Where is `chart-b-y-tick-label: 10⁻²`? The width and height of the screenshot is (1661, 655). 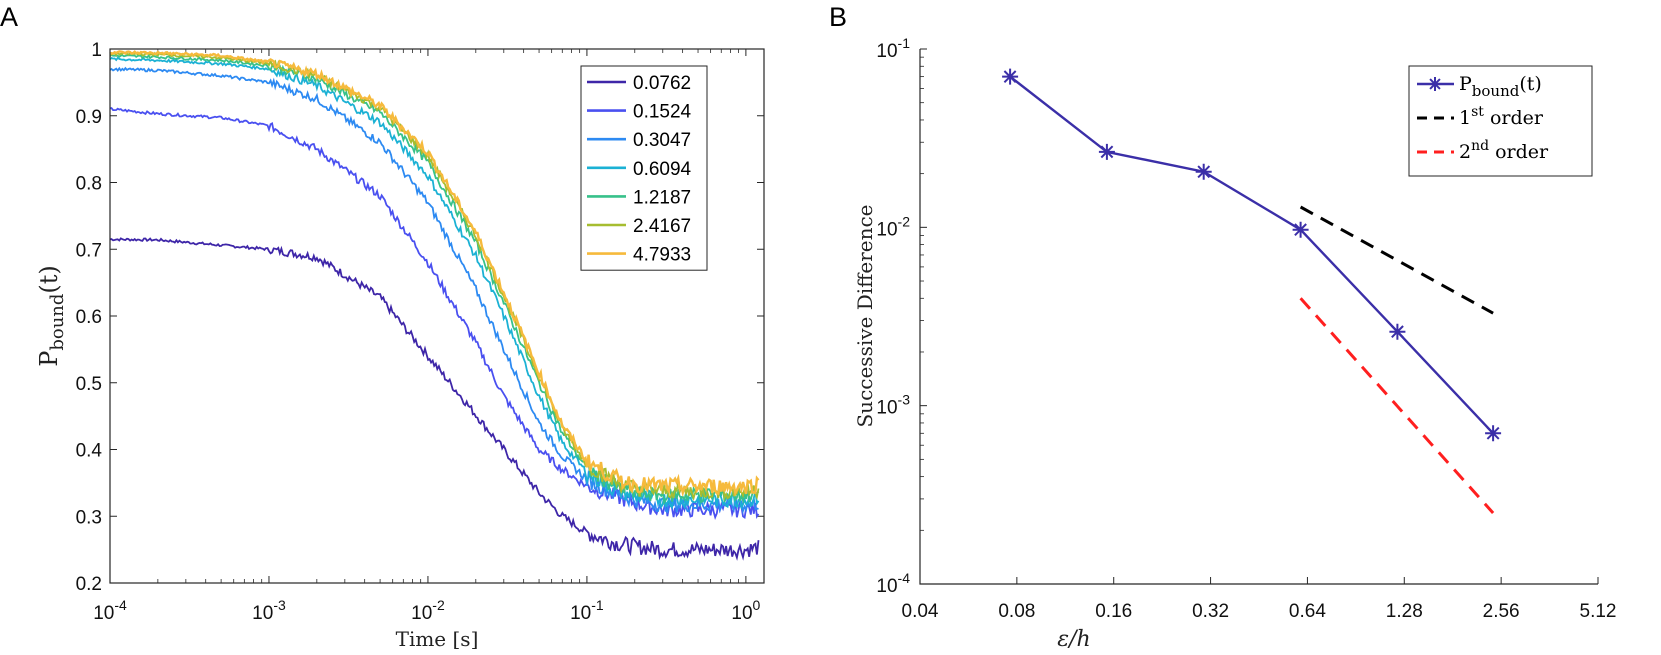
chart-b-y-tick-label: 10⁻² is located at coordinates (893, 226).